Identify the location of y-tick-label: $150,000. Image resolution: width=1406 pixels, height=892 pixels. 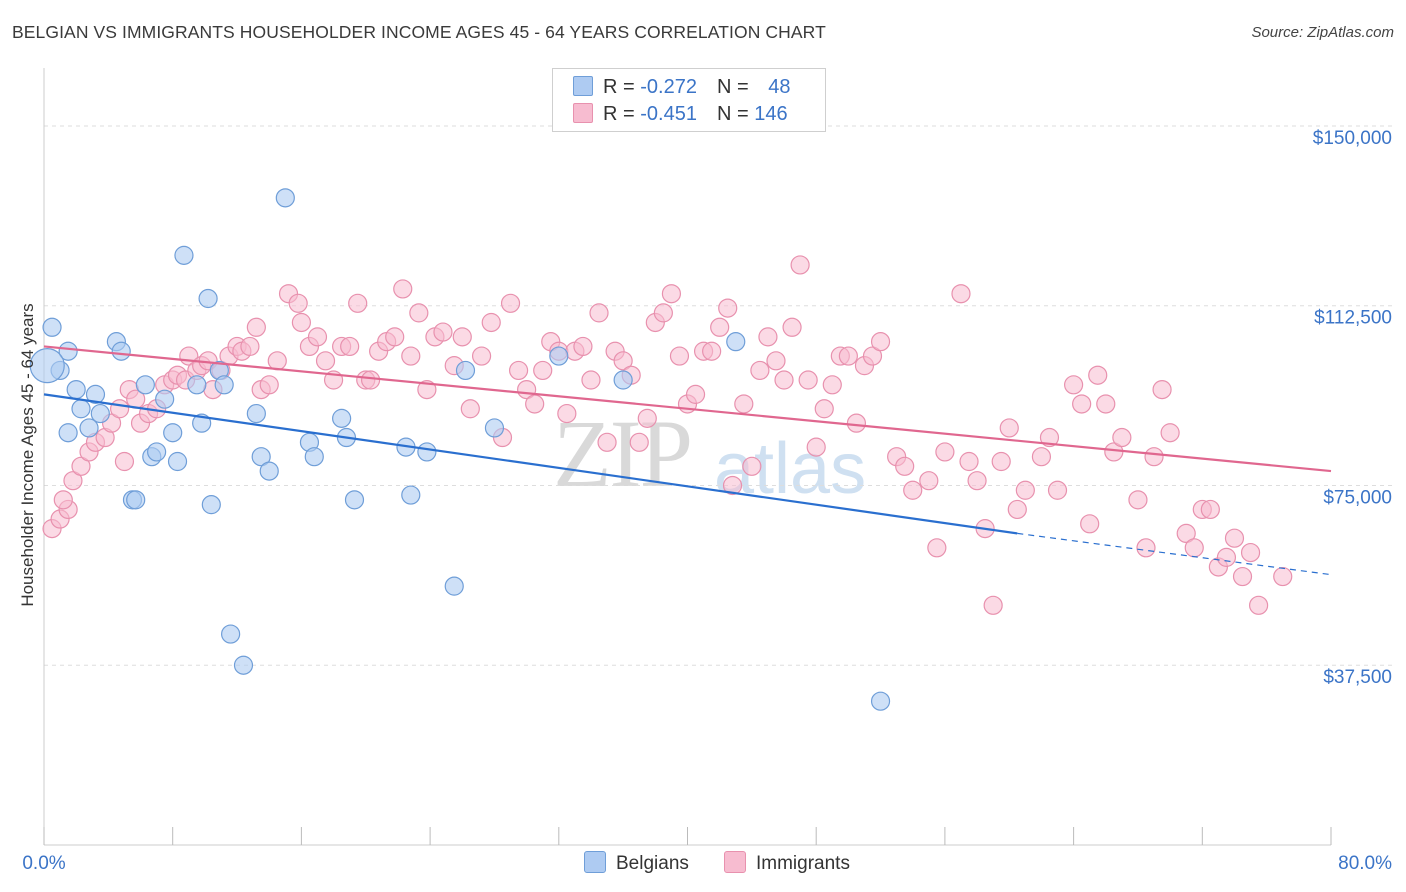
(1352, 138).